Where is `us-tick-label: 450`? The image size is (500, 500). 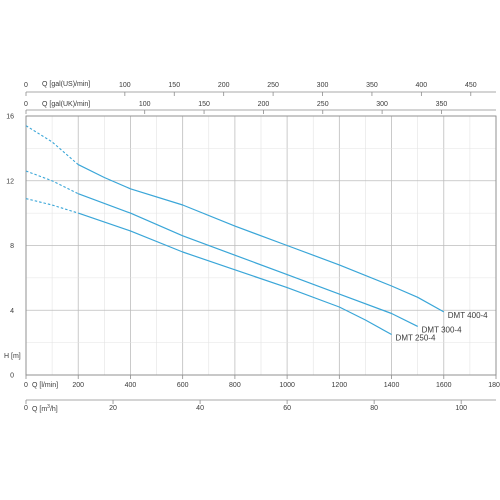
us-tick-label: 450 is located at coordinates (471, 85).